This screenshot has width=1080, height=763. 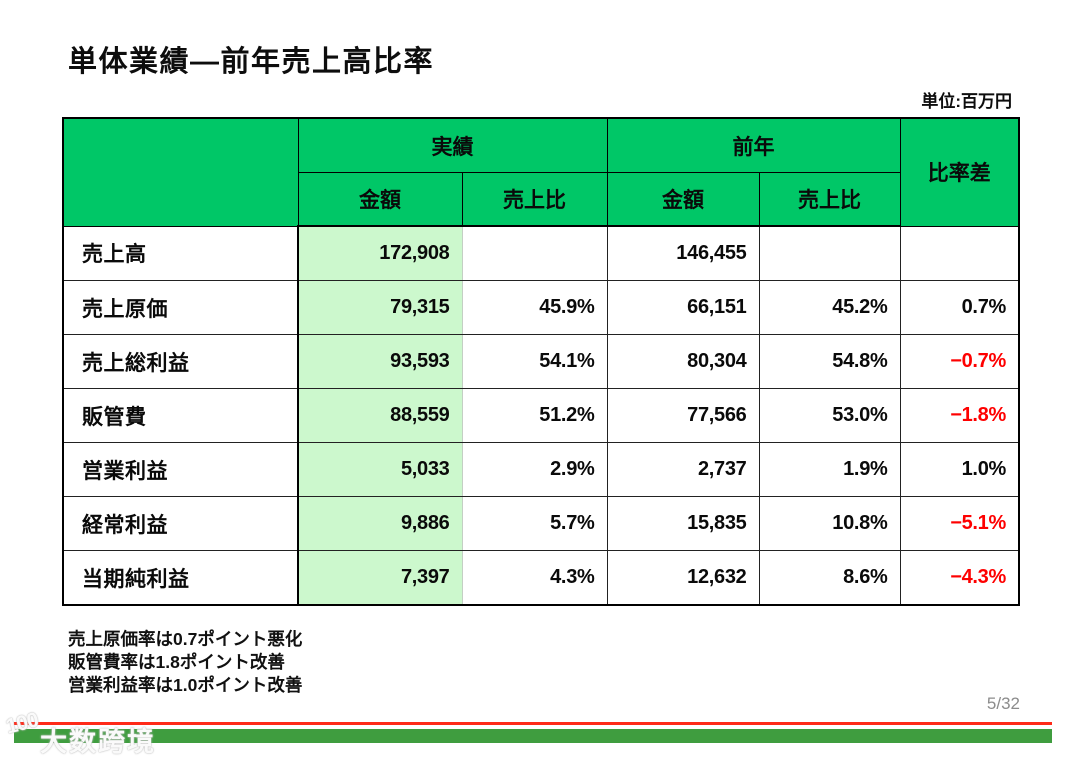 What do you see at coordinates (533, 723) in the screenshot?
I see `footer-red-line` at bounding box center [533, 723].